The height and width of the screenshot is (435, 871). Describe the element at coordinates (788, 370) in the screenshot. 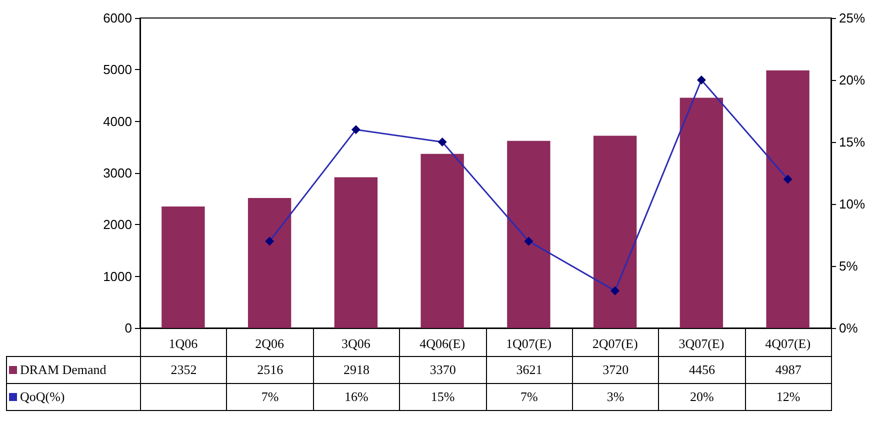

I see `data-label: 4987` at that location.